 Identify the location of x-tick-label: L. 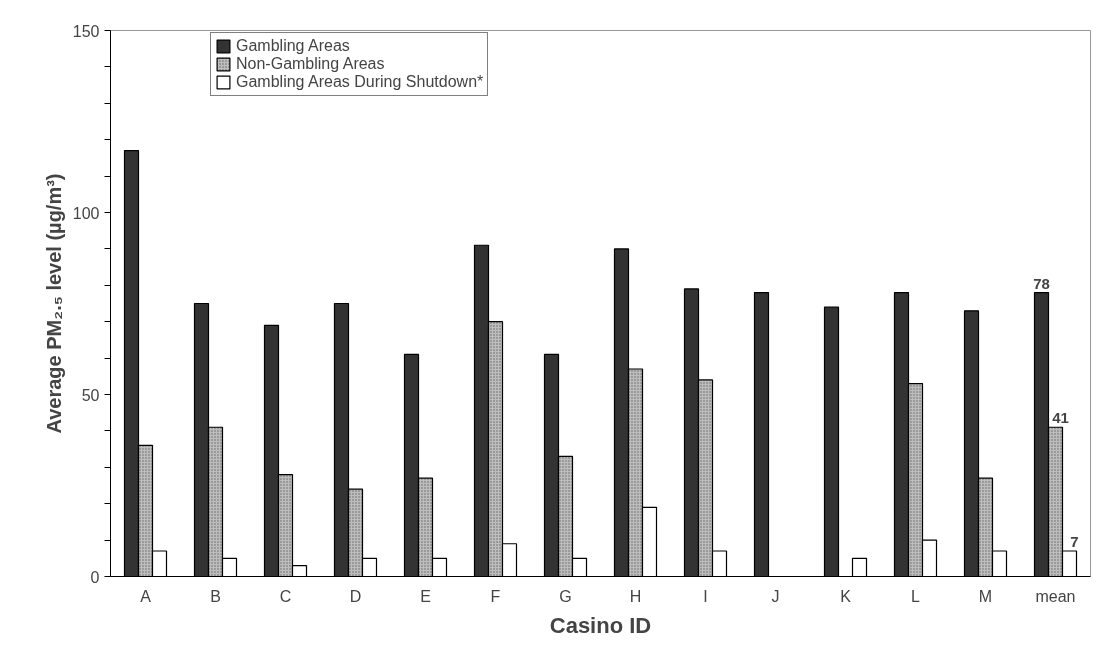
(916, 596).